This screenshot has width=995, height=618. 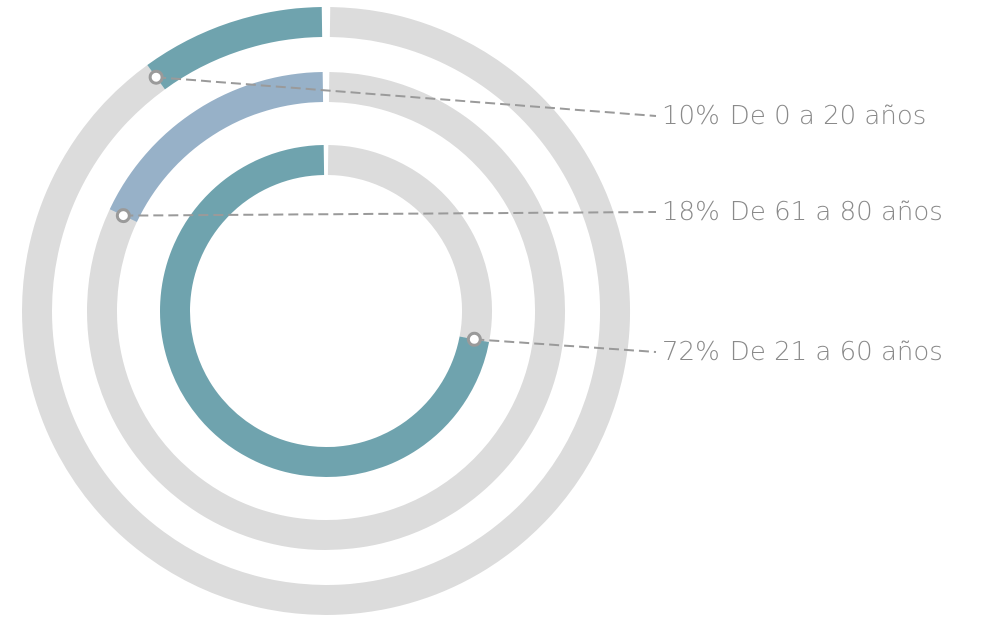 I want to click on category-label: De 21 a 60 años, so click(x=836, y=352).